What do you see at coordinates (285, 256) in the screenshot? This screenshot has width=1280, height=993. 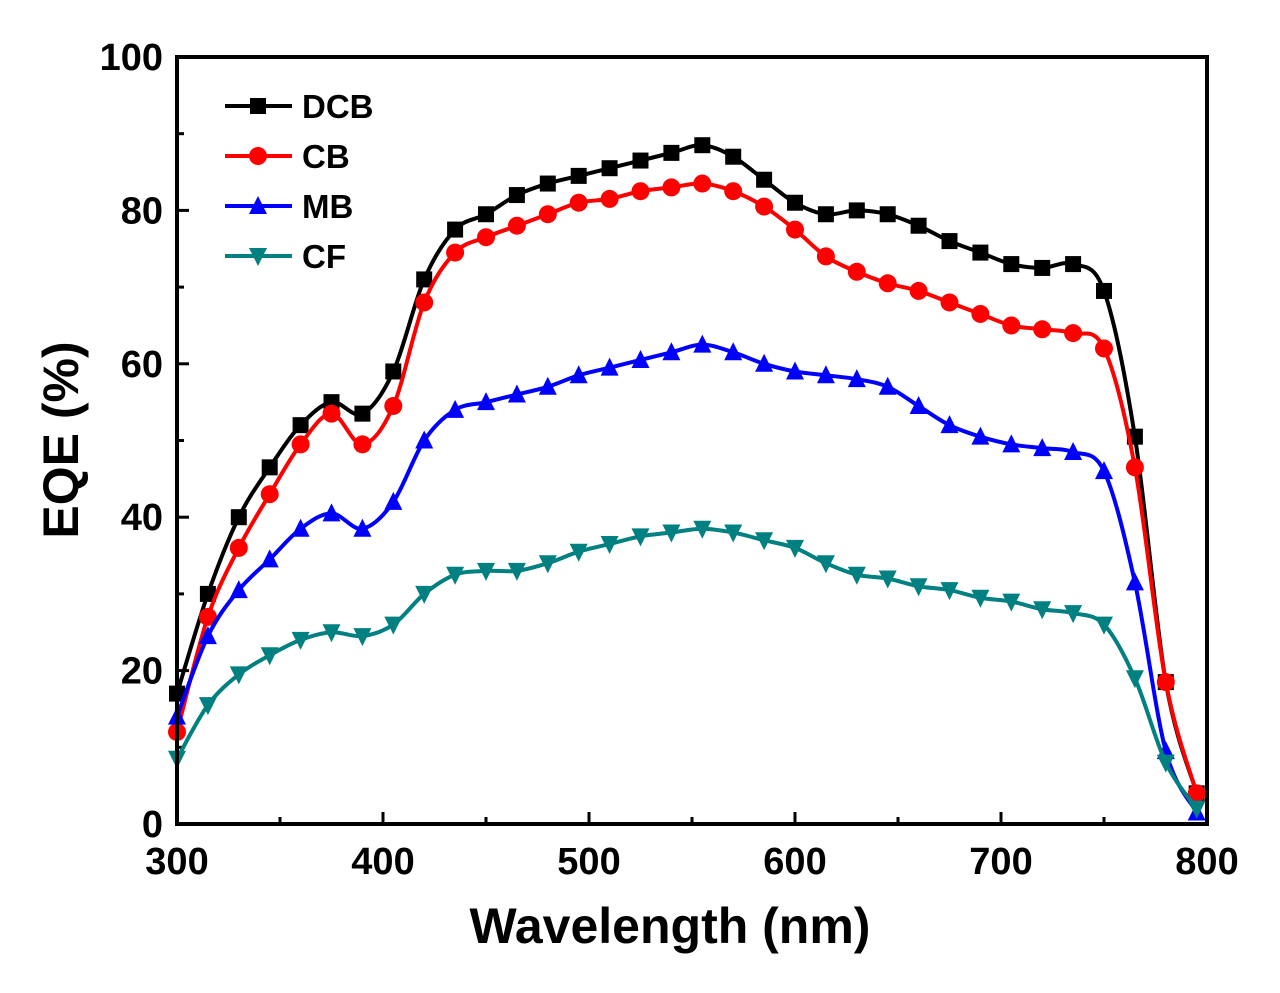 I see `legend-item-cf: CF` at bounding box center [285, 256].